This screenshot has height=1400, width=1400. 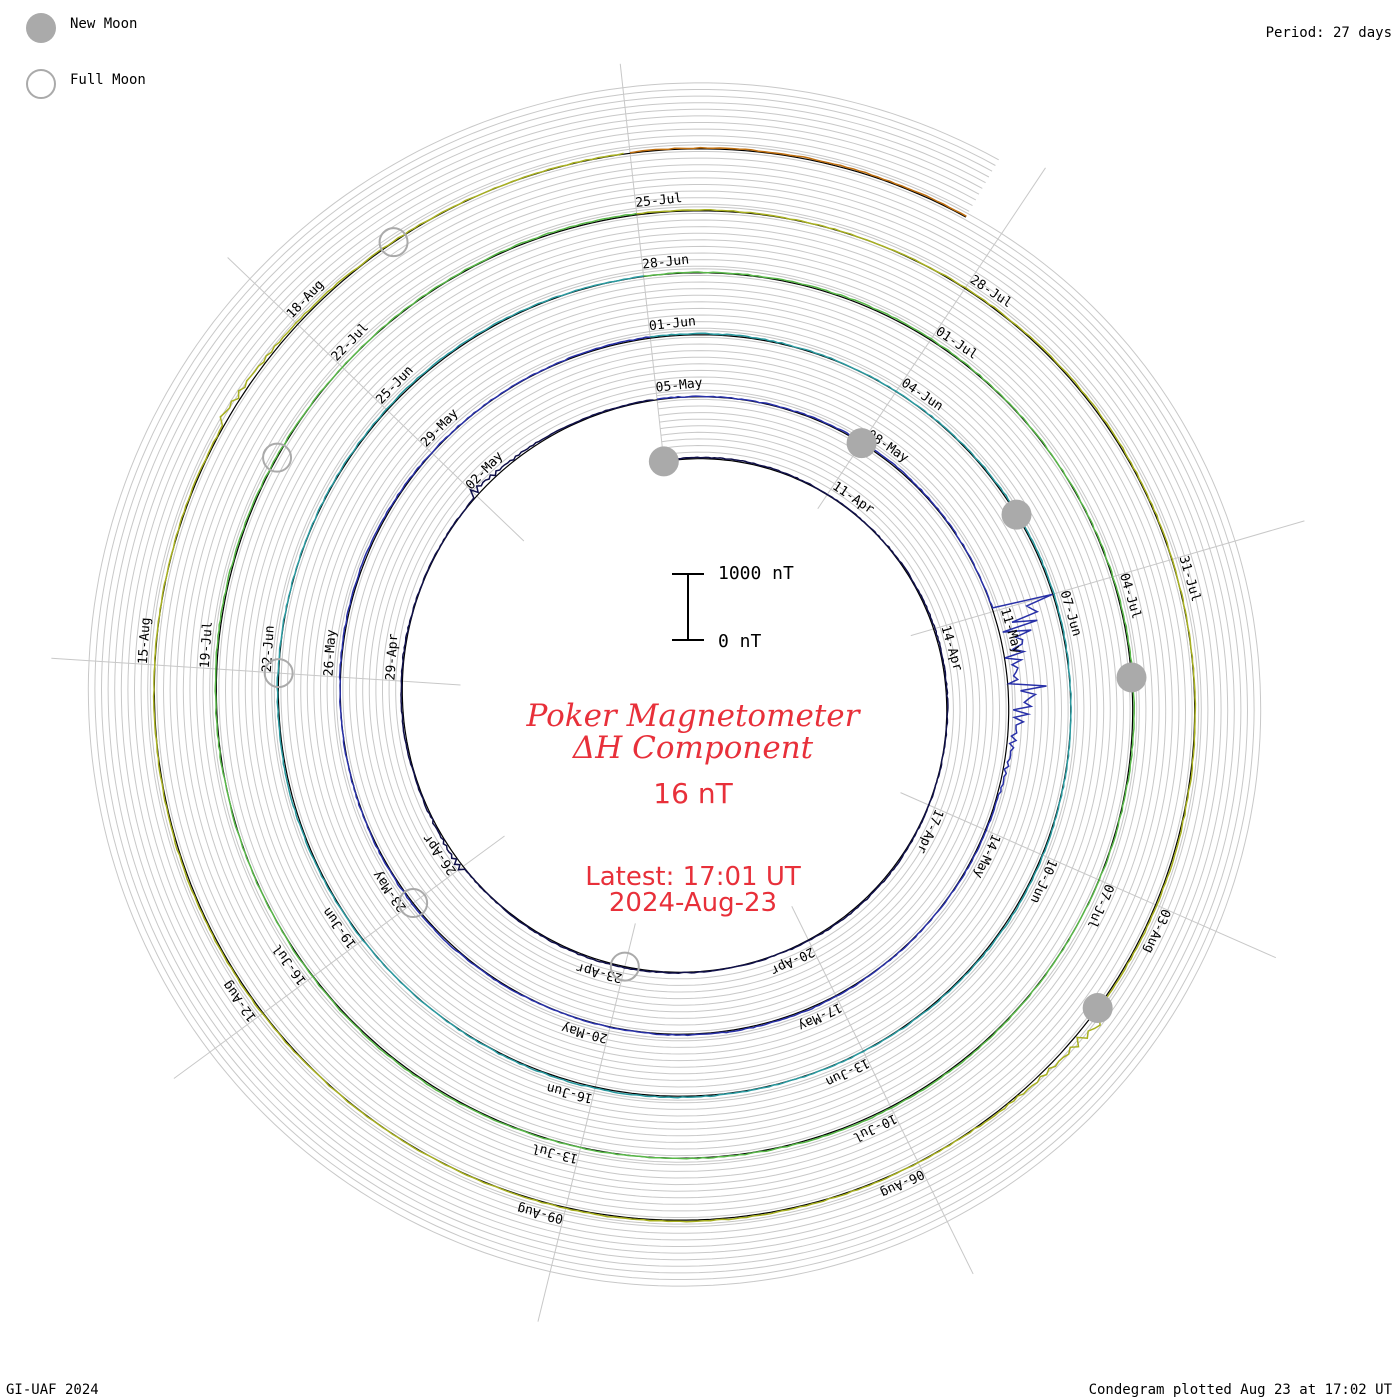 I want to click on footer-plot-time: Condegram plotted Aug 23 at 17:02 UT, so click(x=1241, y=1390).